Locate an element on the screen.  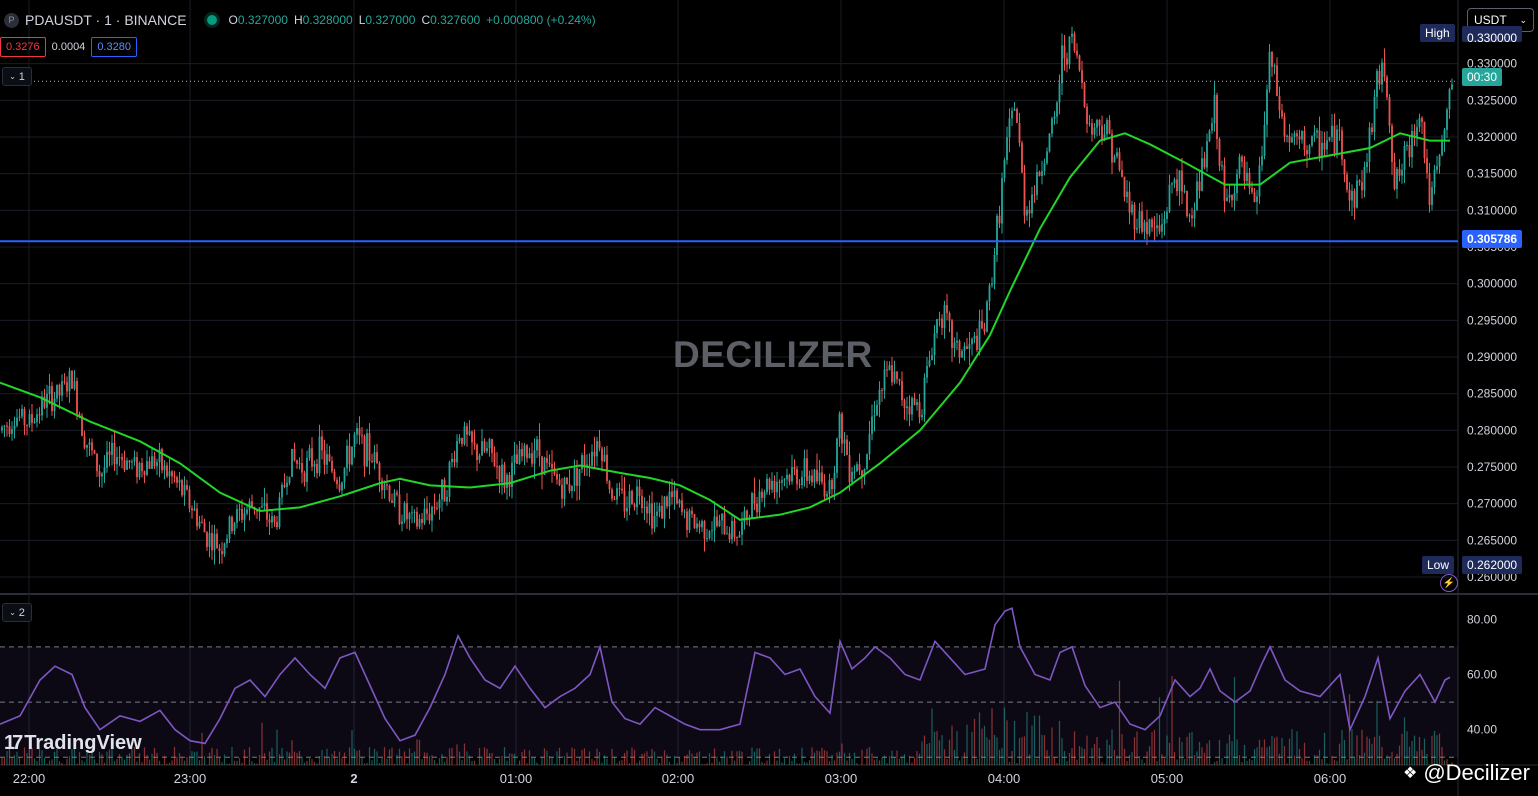
market-status-icon is located at coordinates (211, 20).